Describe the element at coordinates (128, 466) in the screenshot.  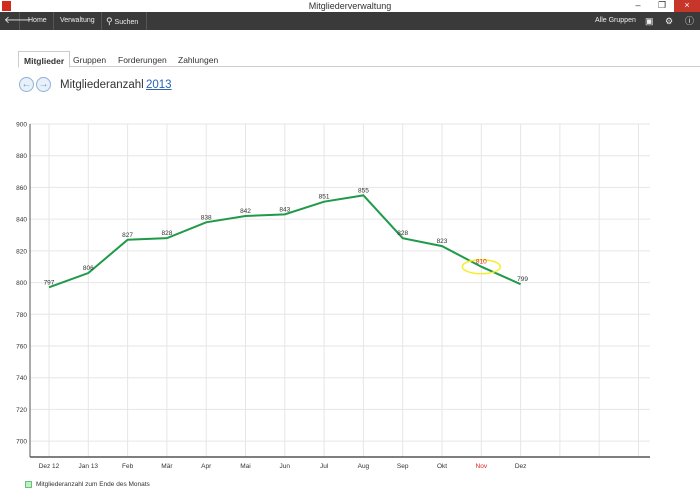
I see `x-tick-label: Feb` at that location.